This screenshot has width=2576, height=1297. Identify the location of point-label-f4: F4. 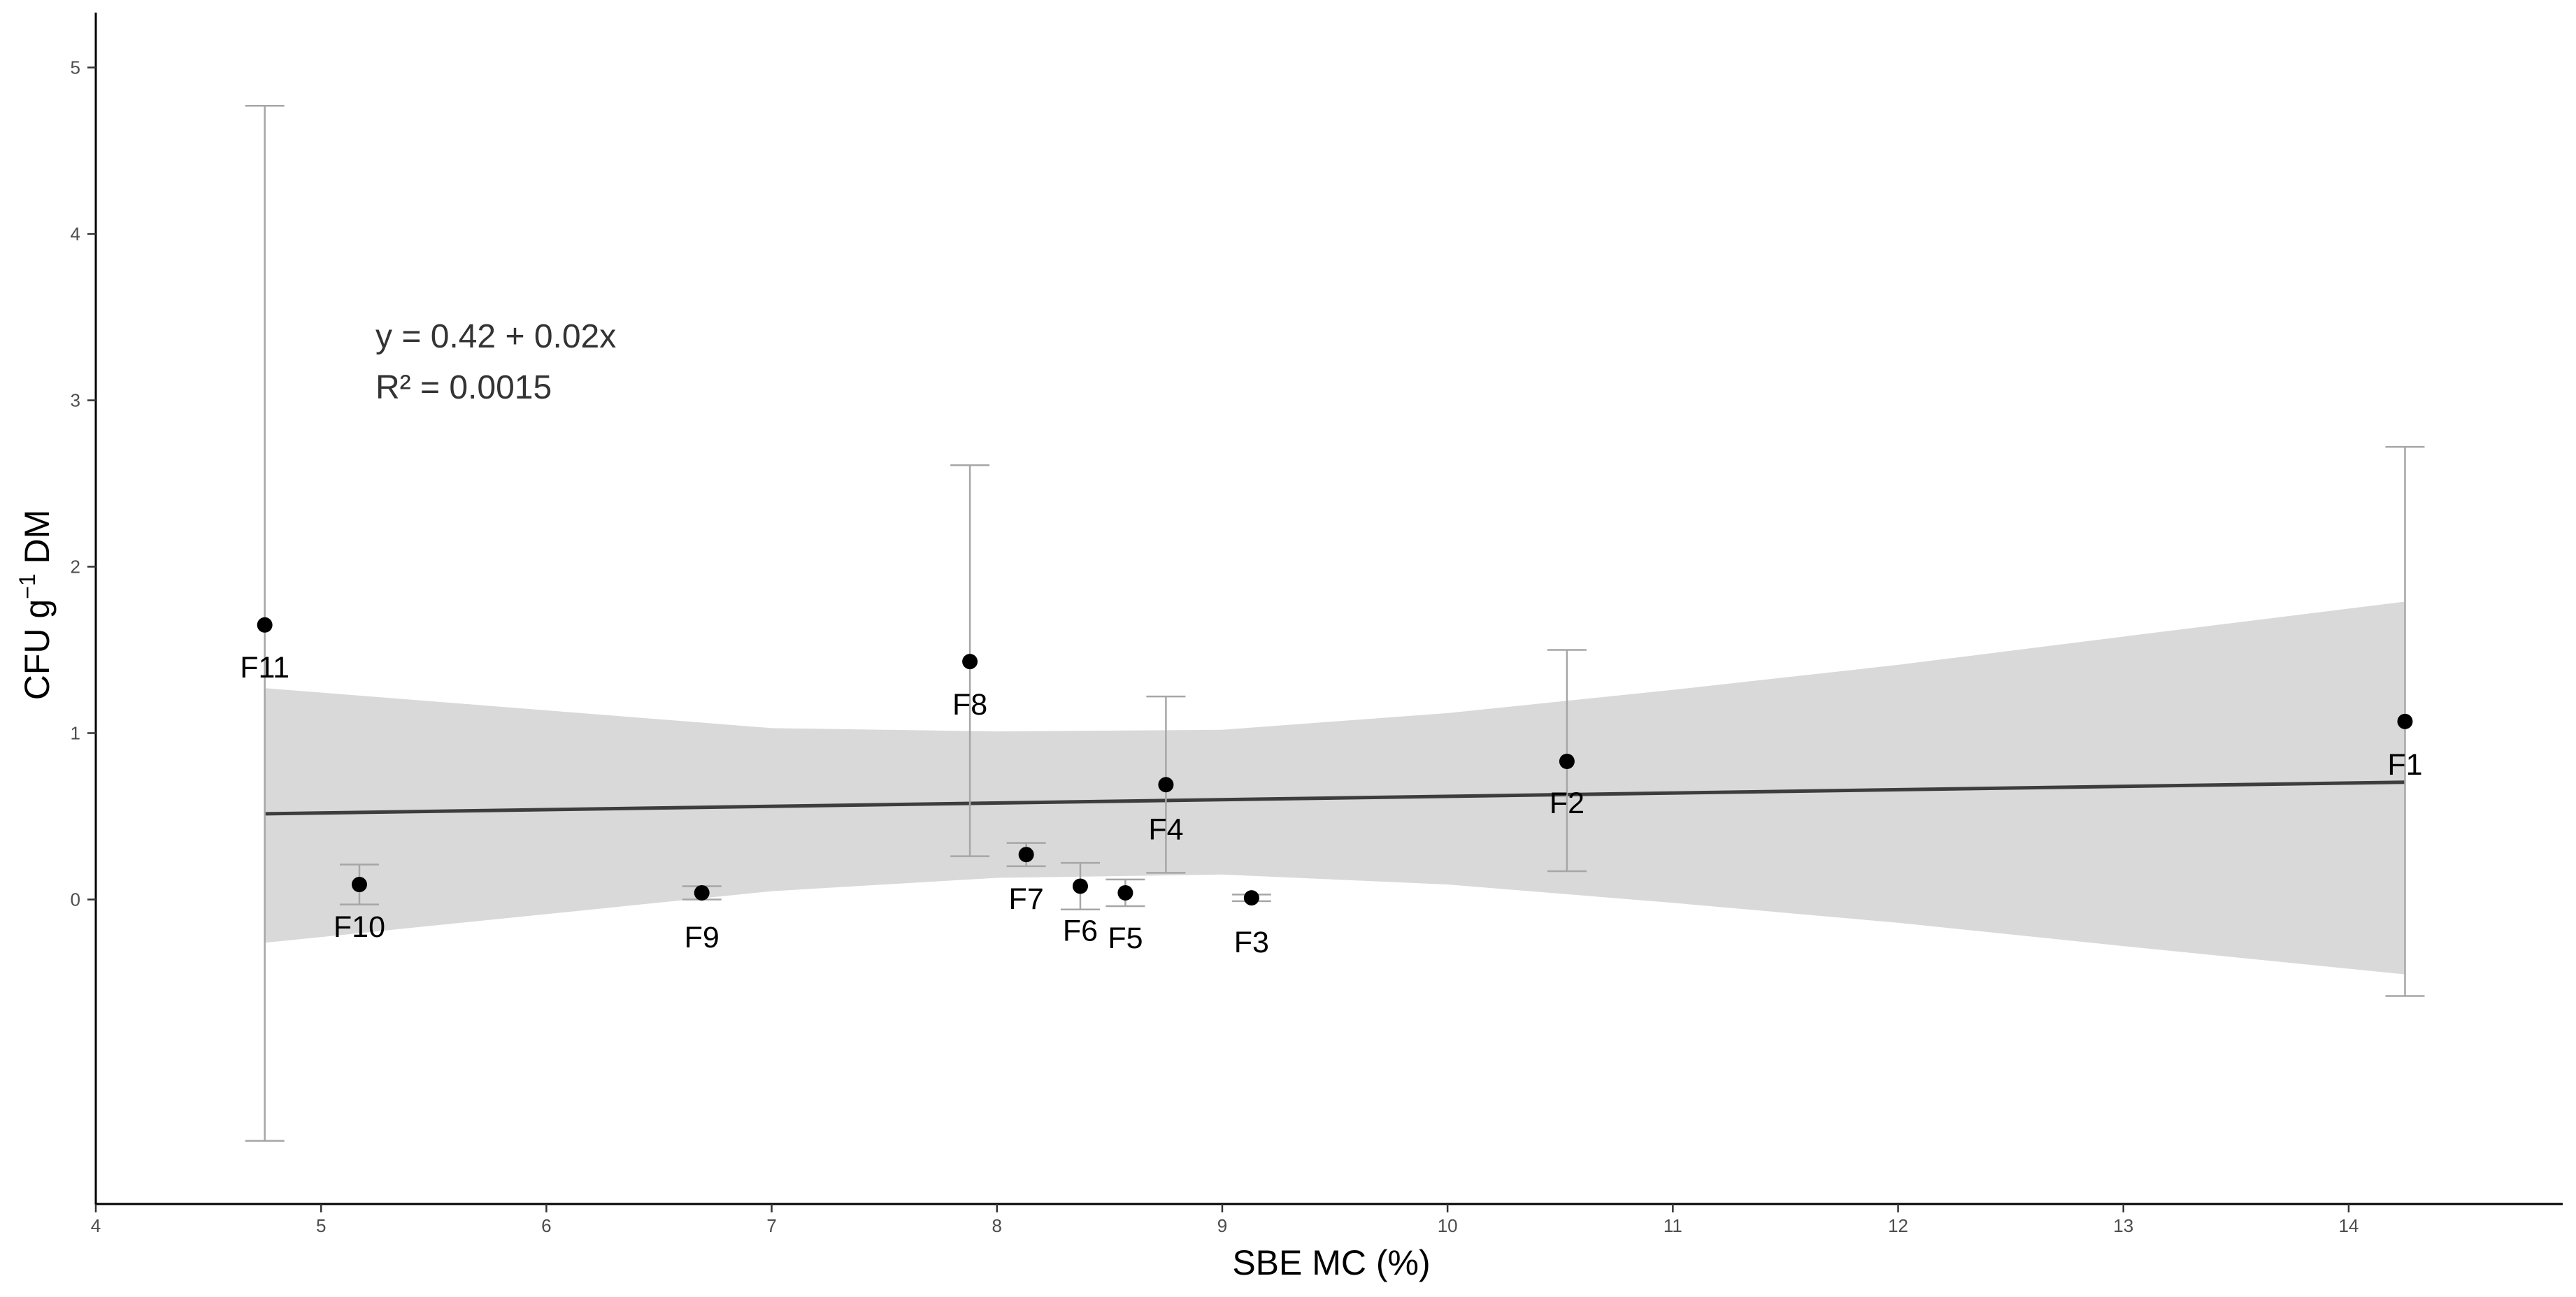
(1165, 829).